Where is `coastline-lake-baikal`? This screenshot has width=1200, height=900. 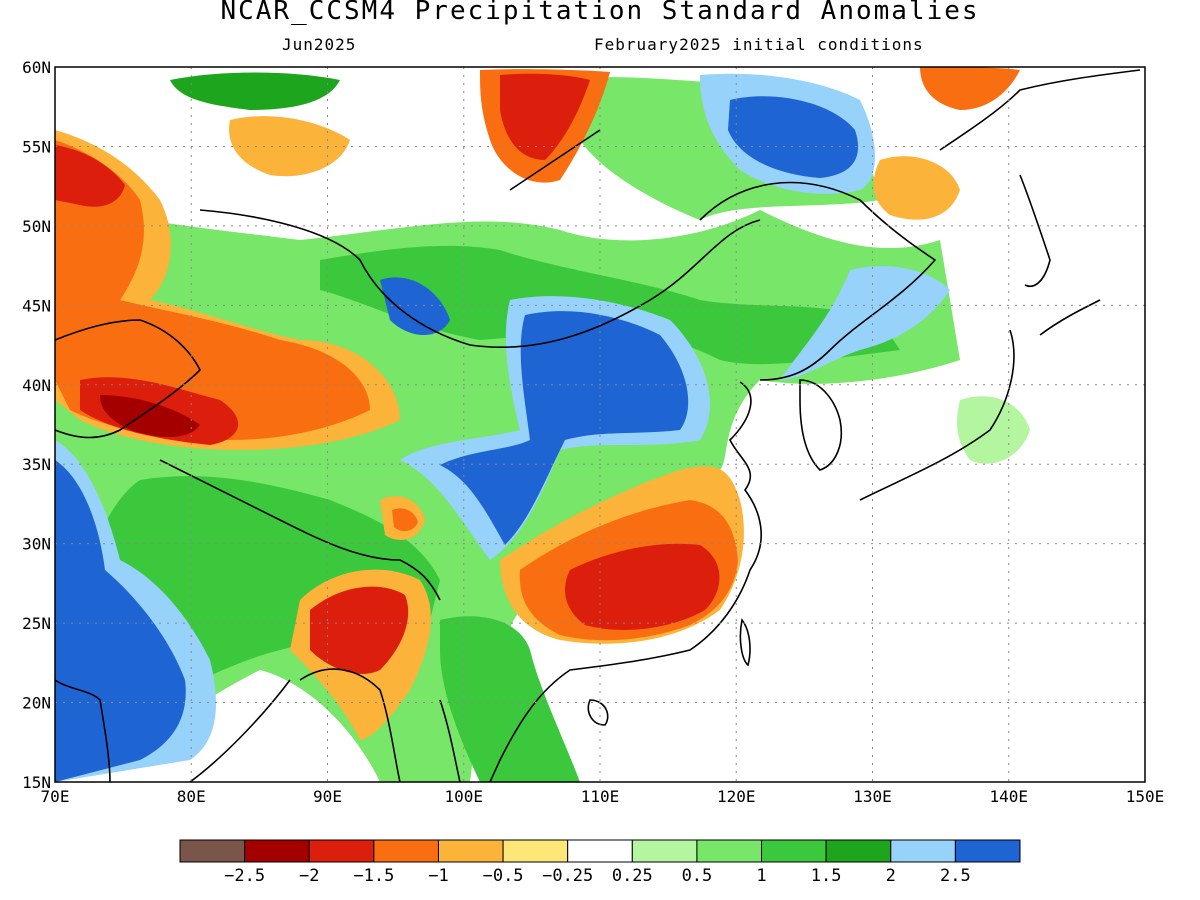 coastline-lake-baikal is located at coordinates (555, 160).